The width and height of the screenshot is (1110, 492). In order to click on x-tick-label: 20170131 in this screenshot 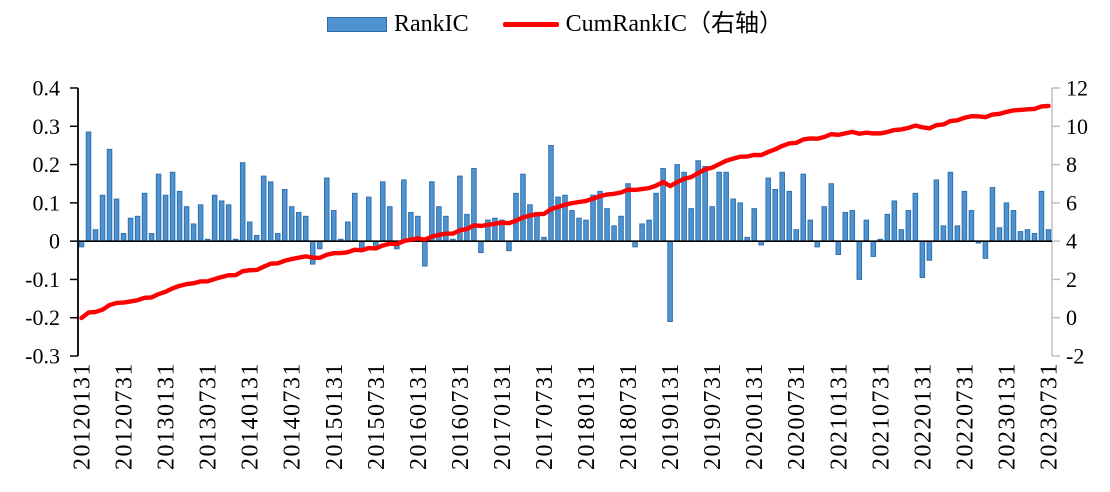, I will do `click(503, 416)`.